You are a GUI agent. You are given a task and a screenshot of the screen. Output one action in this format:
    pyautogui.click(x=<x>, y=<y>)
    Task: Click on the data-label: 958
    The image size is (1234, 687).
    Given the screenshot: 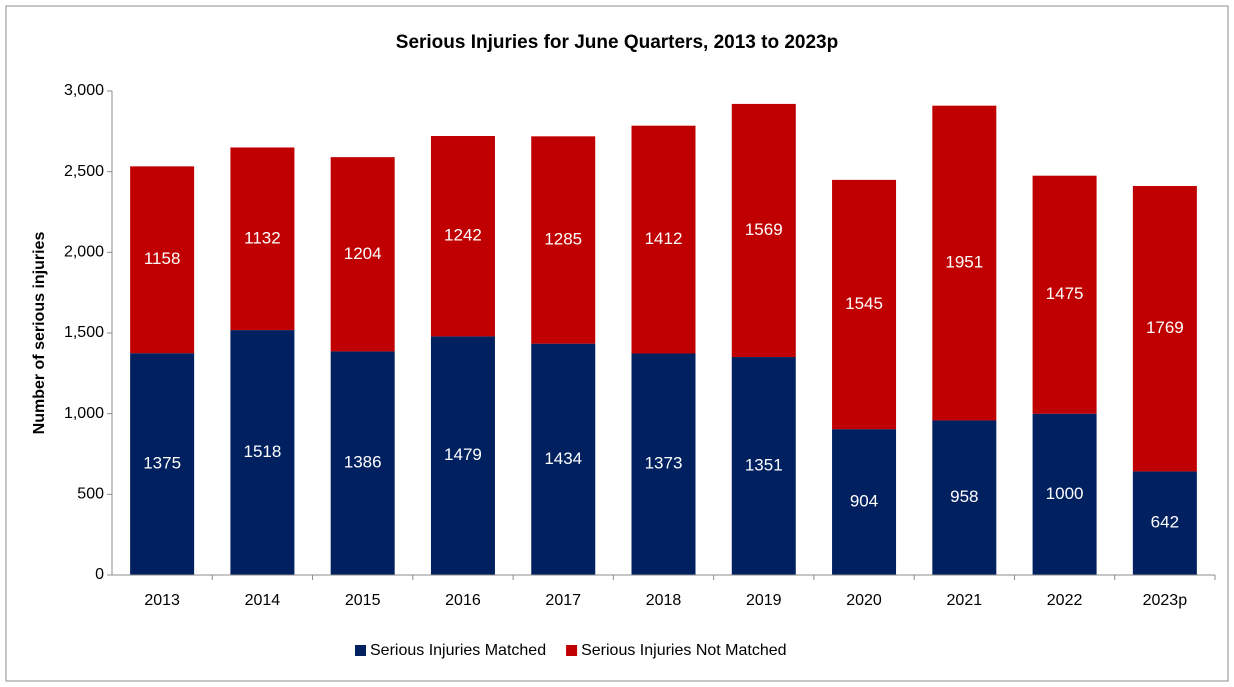 What is the action you would take?
    pyautogui.click(x=964, y=496)
    